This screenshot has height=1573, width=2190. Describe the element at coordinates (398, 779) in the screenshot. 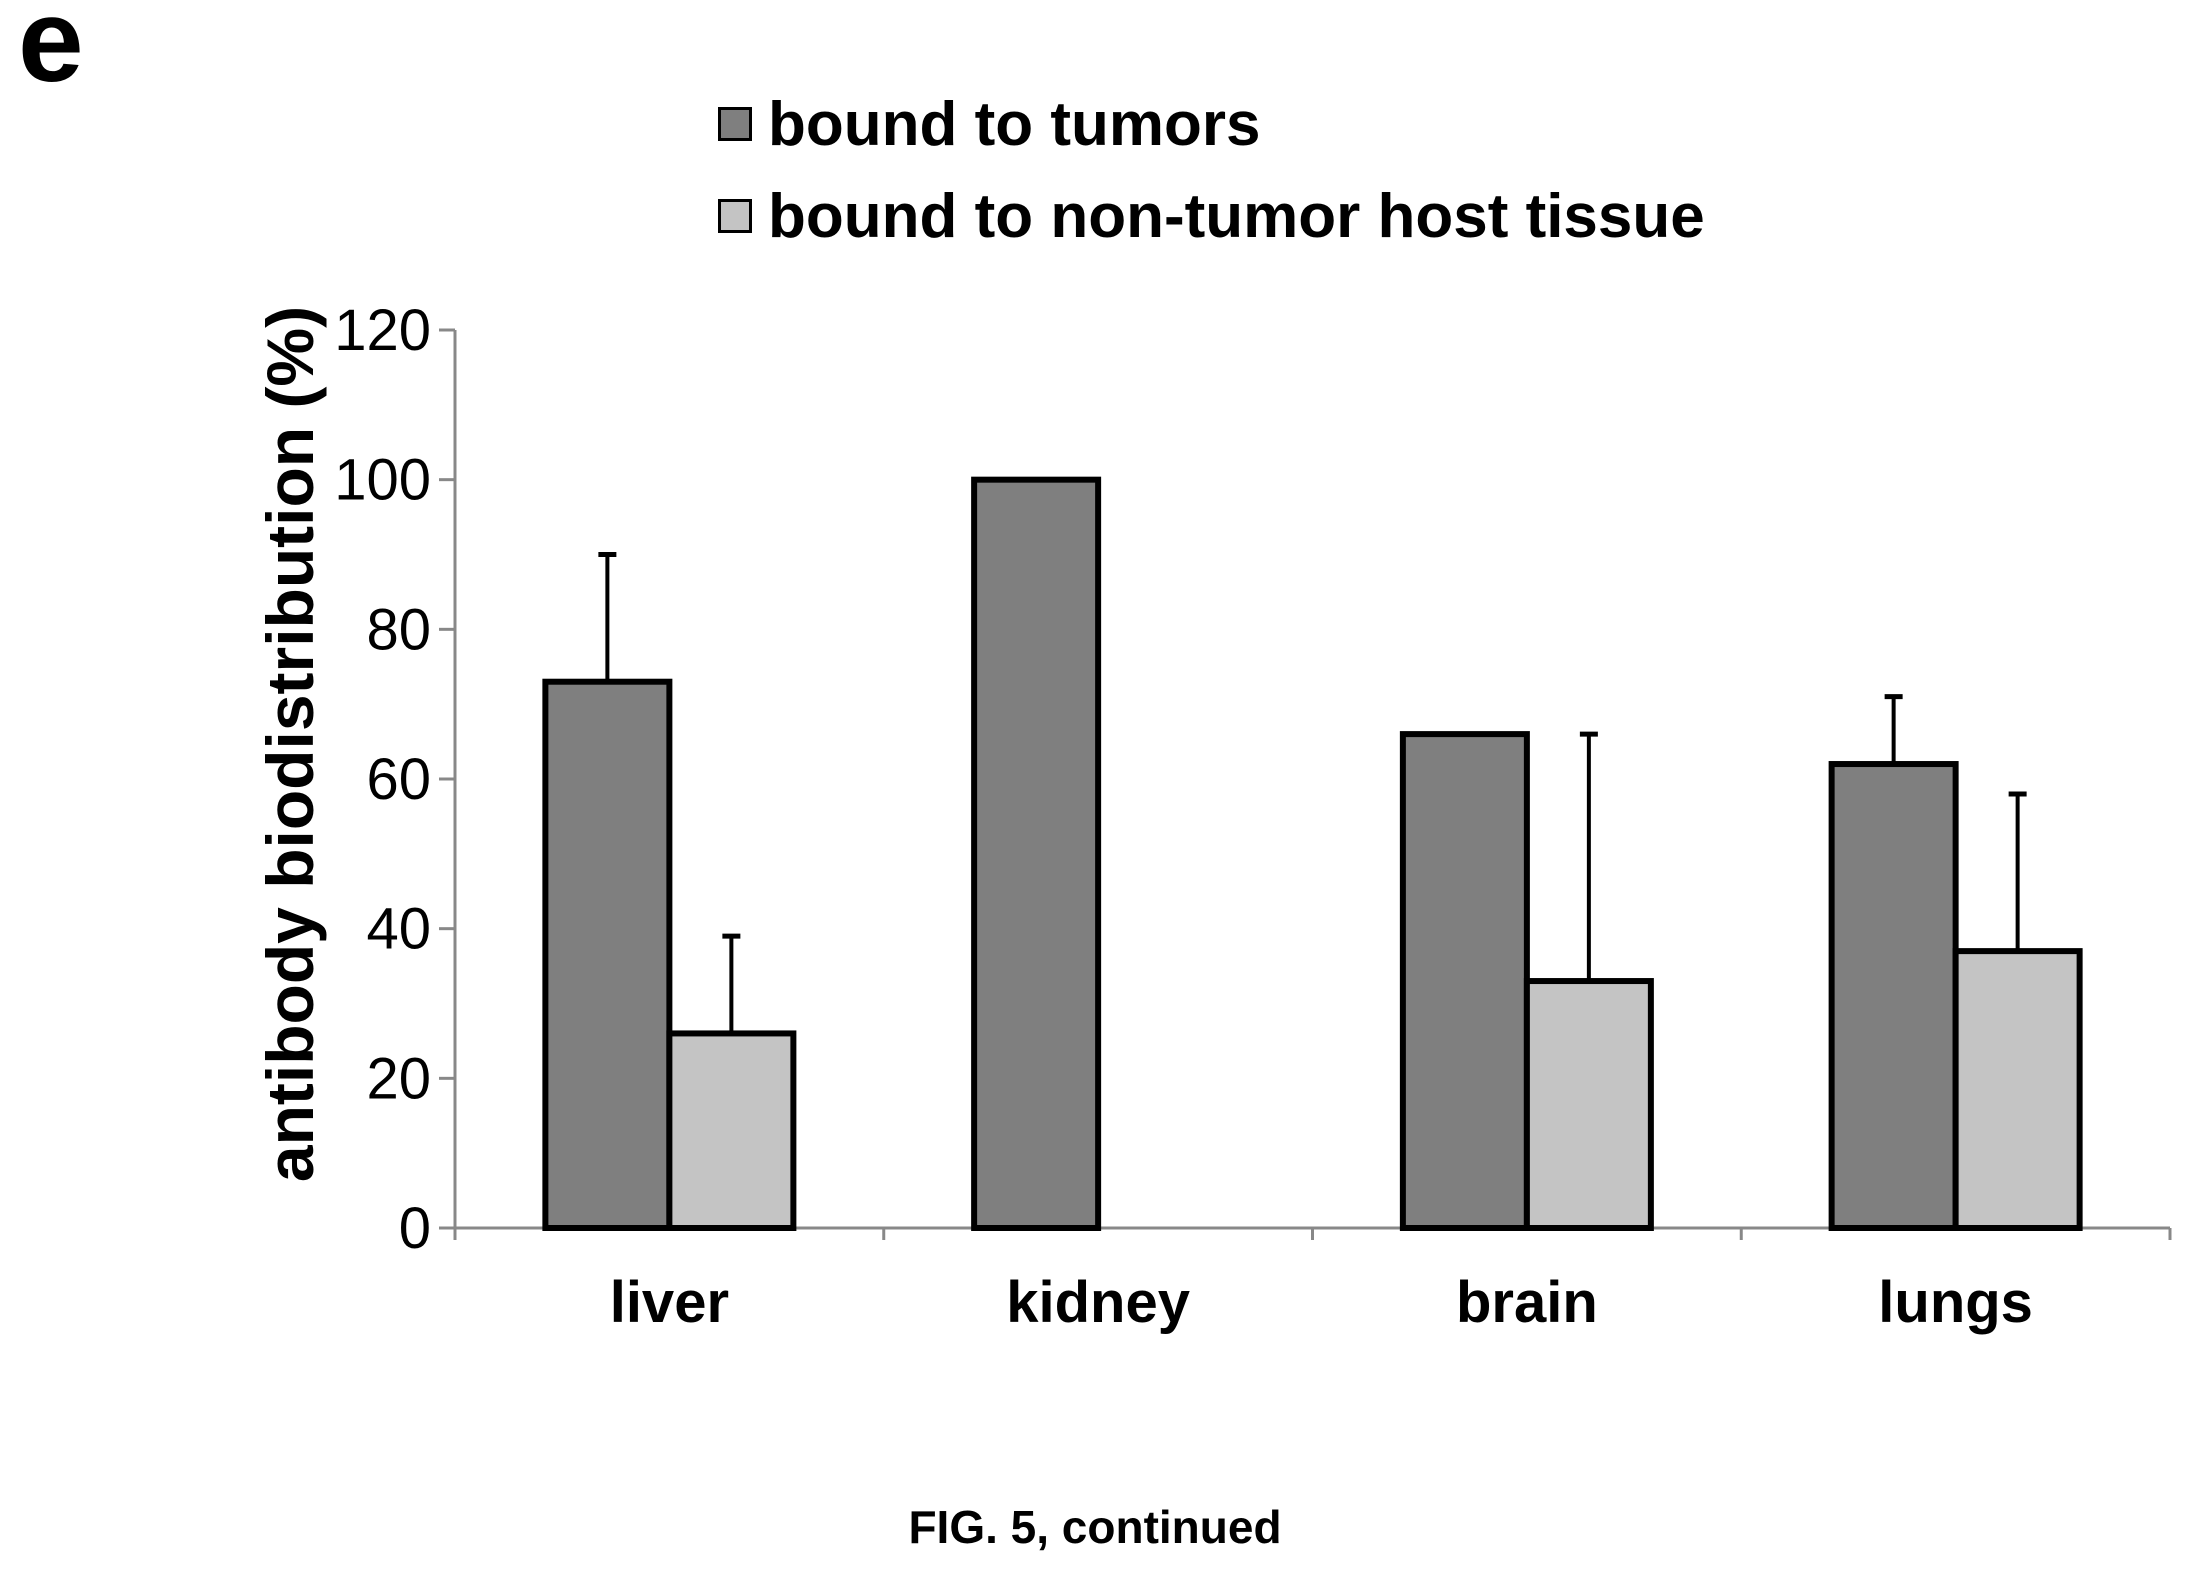

I see `y-tick-label-60: 60` at that location.